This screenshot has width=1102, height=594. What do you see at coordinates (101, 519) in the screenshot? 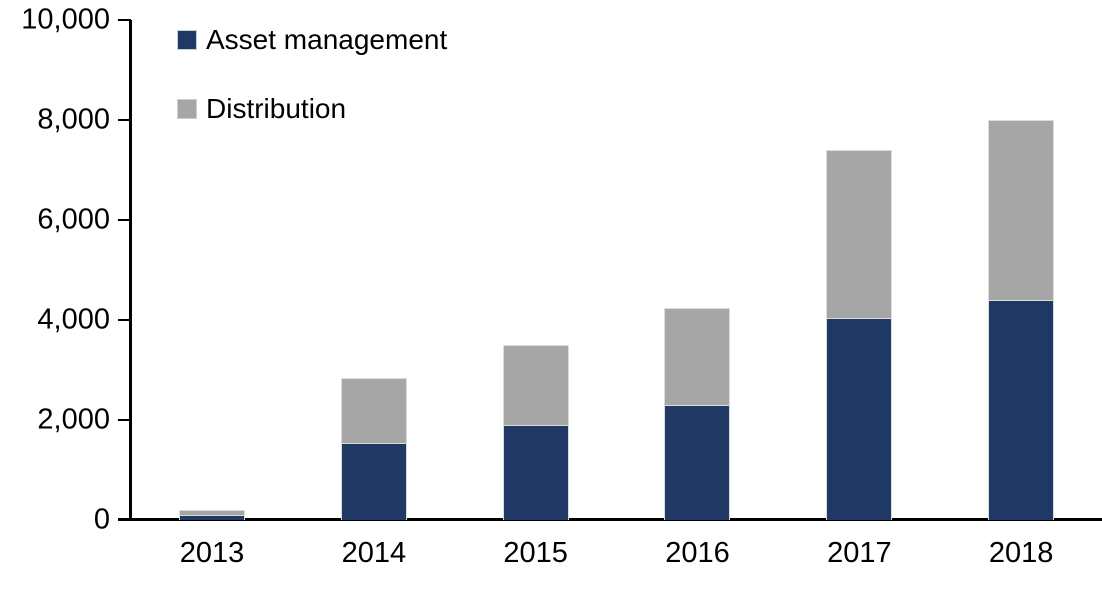
I see `y-tick-label: 0` at bounding box center [101, 519].